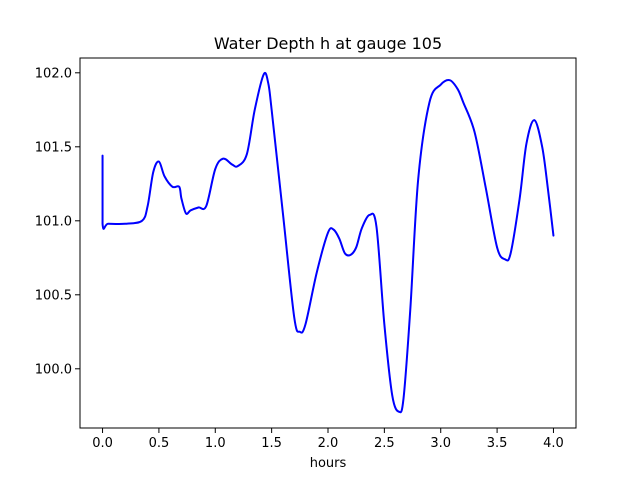  What do you see at coordinates (215, 443) in the screenshot?
I see `x-tick-label: 1.0` at bounding box center [215, 443].